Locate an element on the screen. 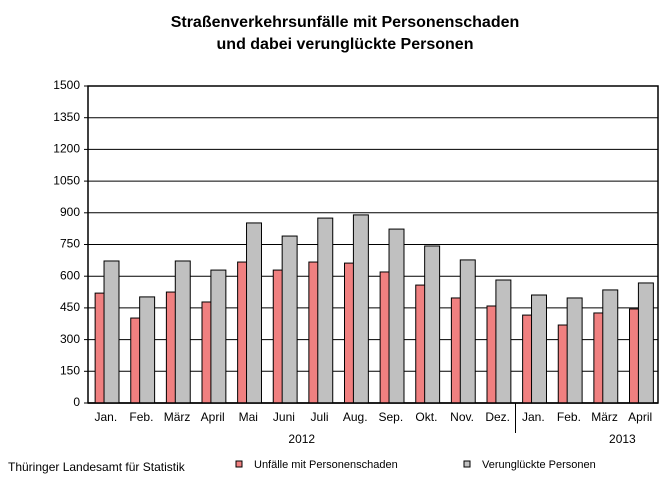 Image resolution: width=668 pixels, height=479 pixels. y-tick-label: 1350 is located at coordinates (66, 117).